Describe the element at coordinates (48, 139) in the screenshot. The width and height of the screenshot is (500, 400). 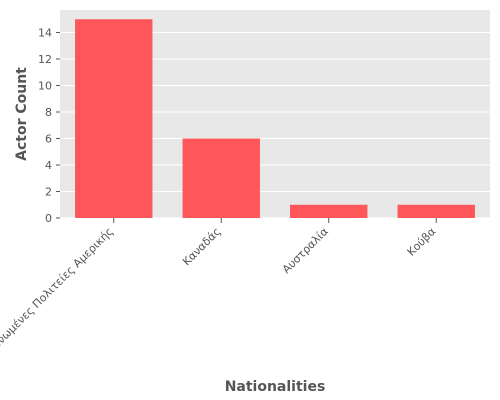
I see `y-tick-label: 6` at that location.